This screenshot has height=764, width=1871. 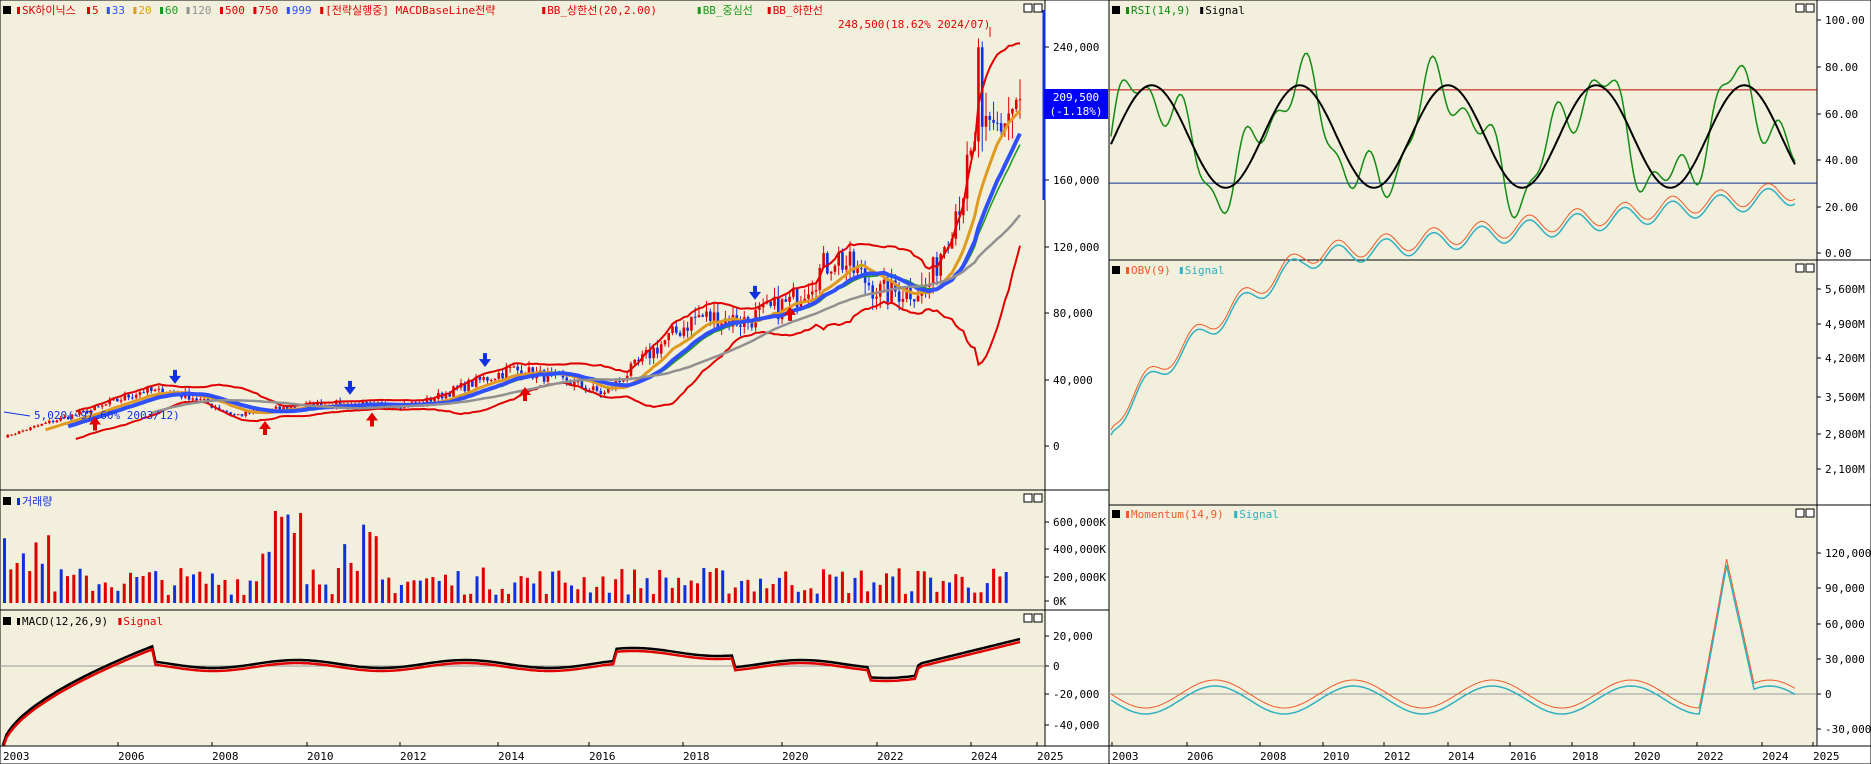 What do you see at coordinates (485, 360) in the screenshot?
I see `sell-arrow-icon` at bounding box center [485, 360].